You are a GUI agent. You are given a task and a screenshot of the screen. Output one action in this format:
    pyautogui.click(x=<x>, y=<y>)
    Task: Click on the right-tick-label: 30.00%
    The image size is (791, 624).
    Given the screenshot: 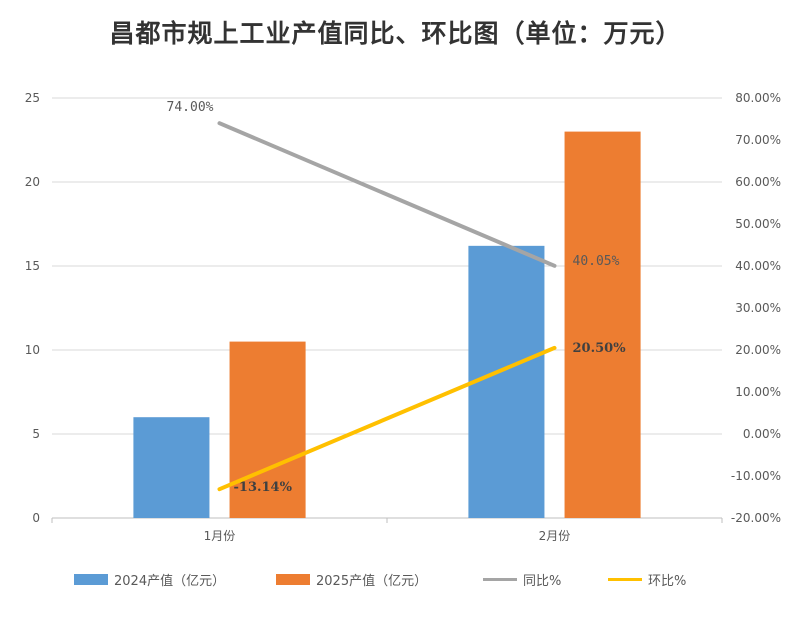 What is the action you would take?
    pyautogui.click(x=758, y=308)
    